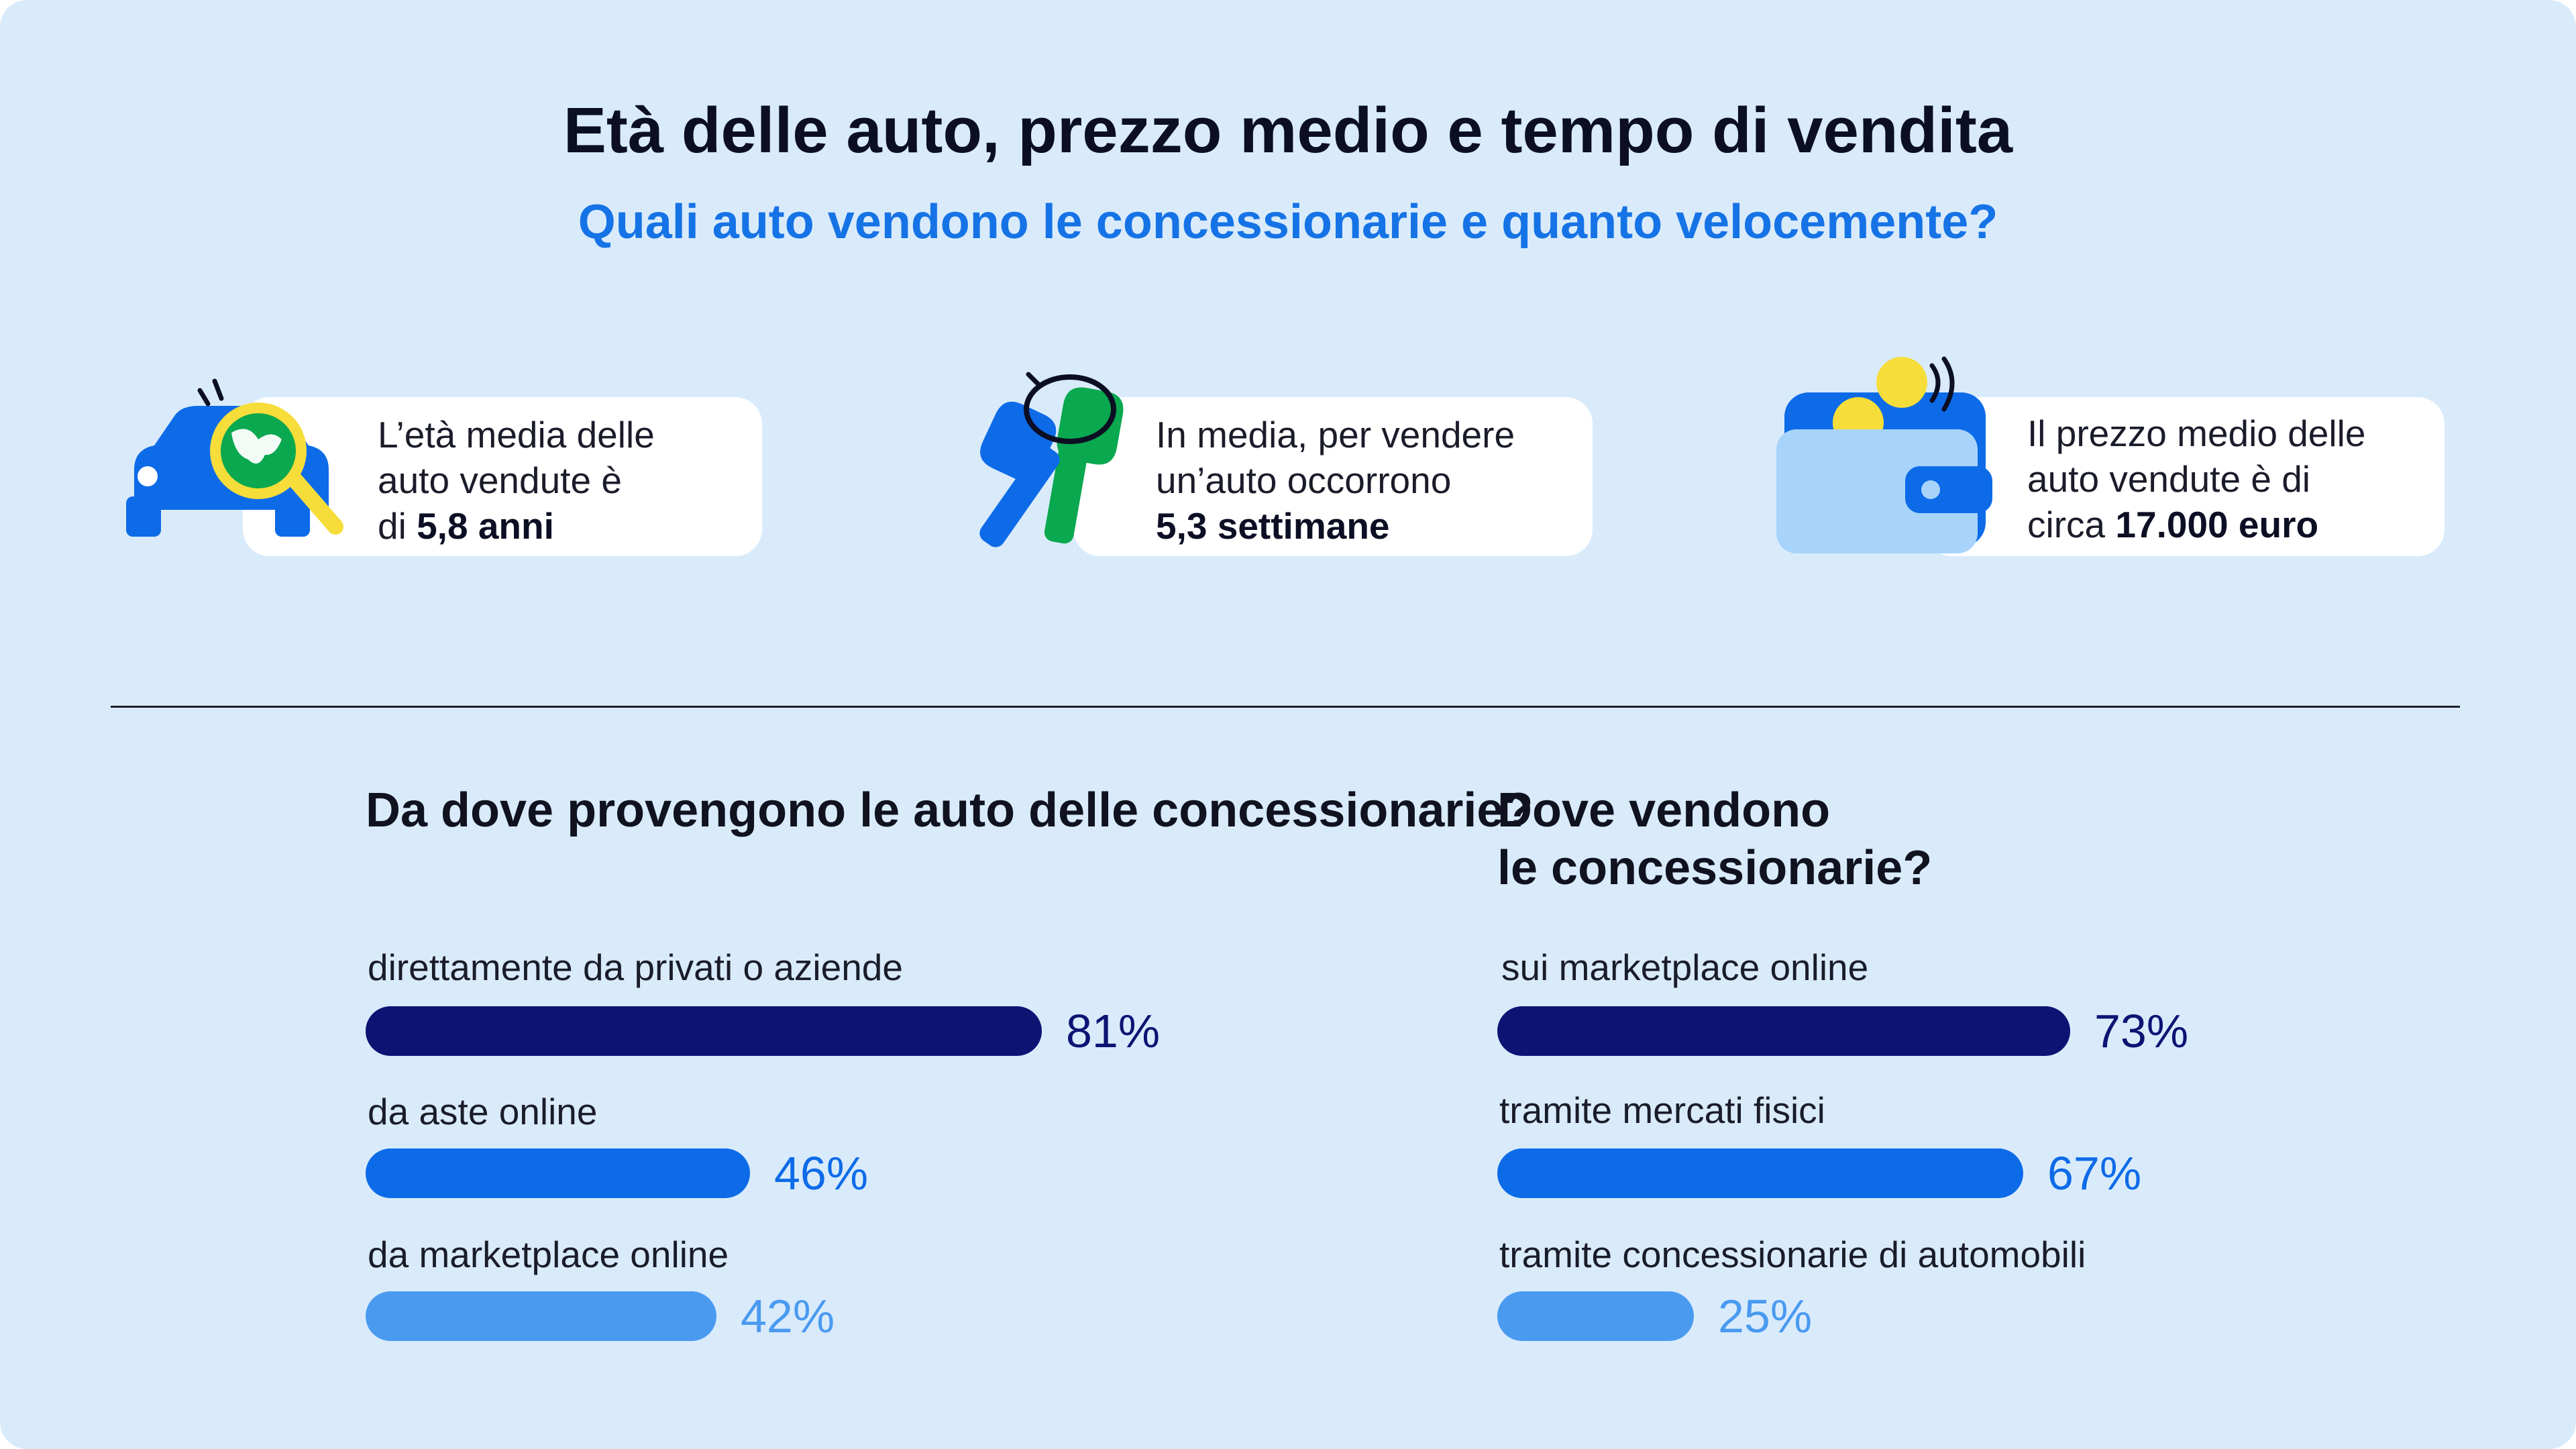  What do you see at coordinates (1714, 839) in the screenshot?
I see `chart-title-channels: Dove vendono le concessionarie?` at bounding box center [1714, 839].